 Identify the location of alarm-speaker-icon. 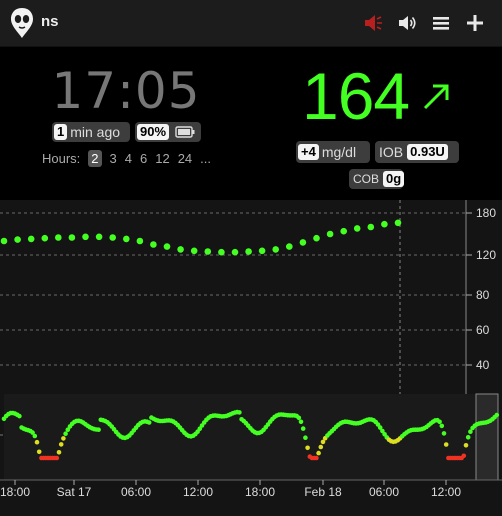
(373, 23).